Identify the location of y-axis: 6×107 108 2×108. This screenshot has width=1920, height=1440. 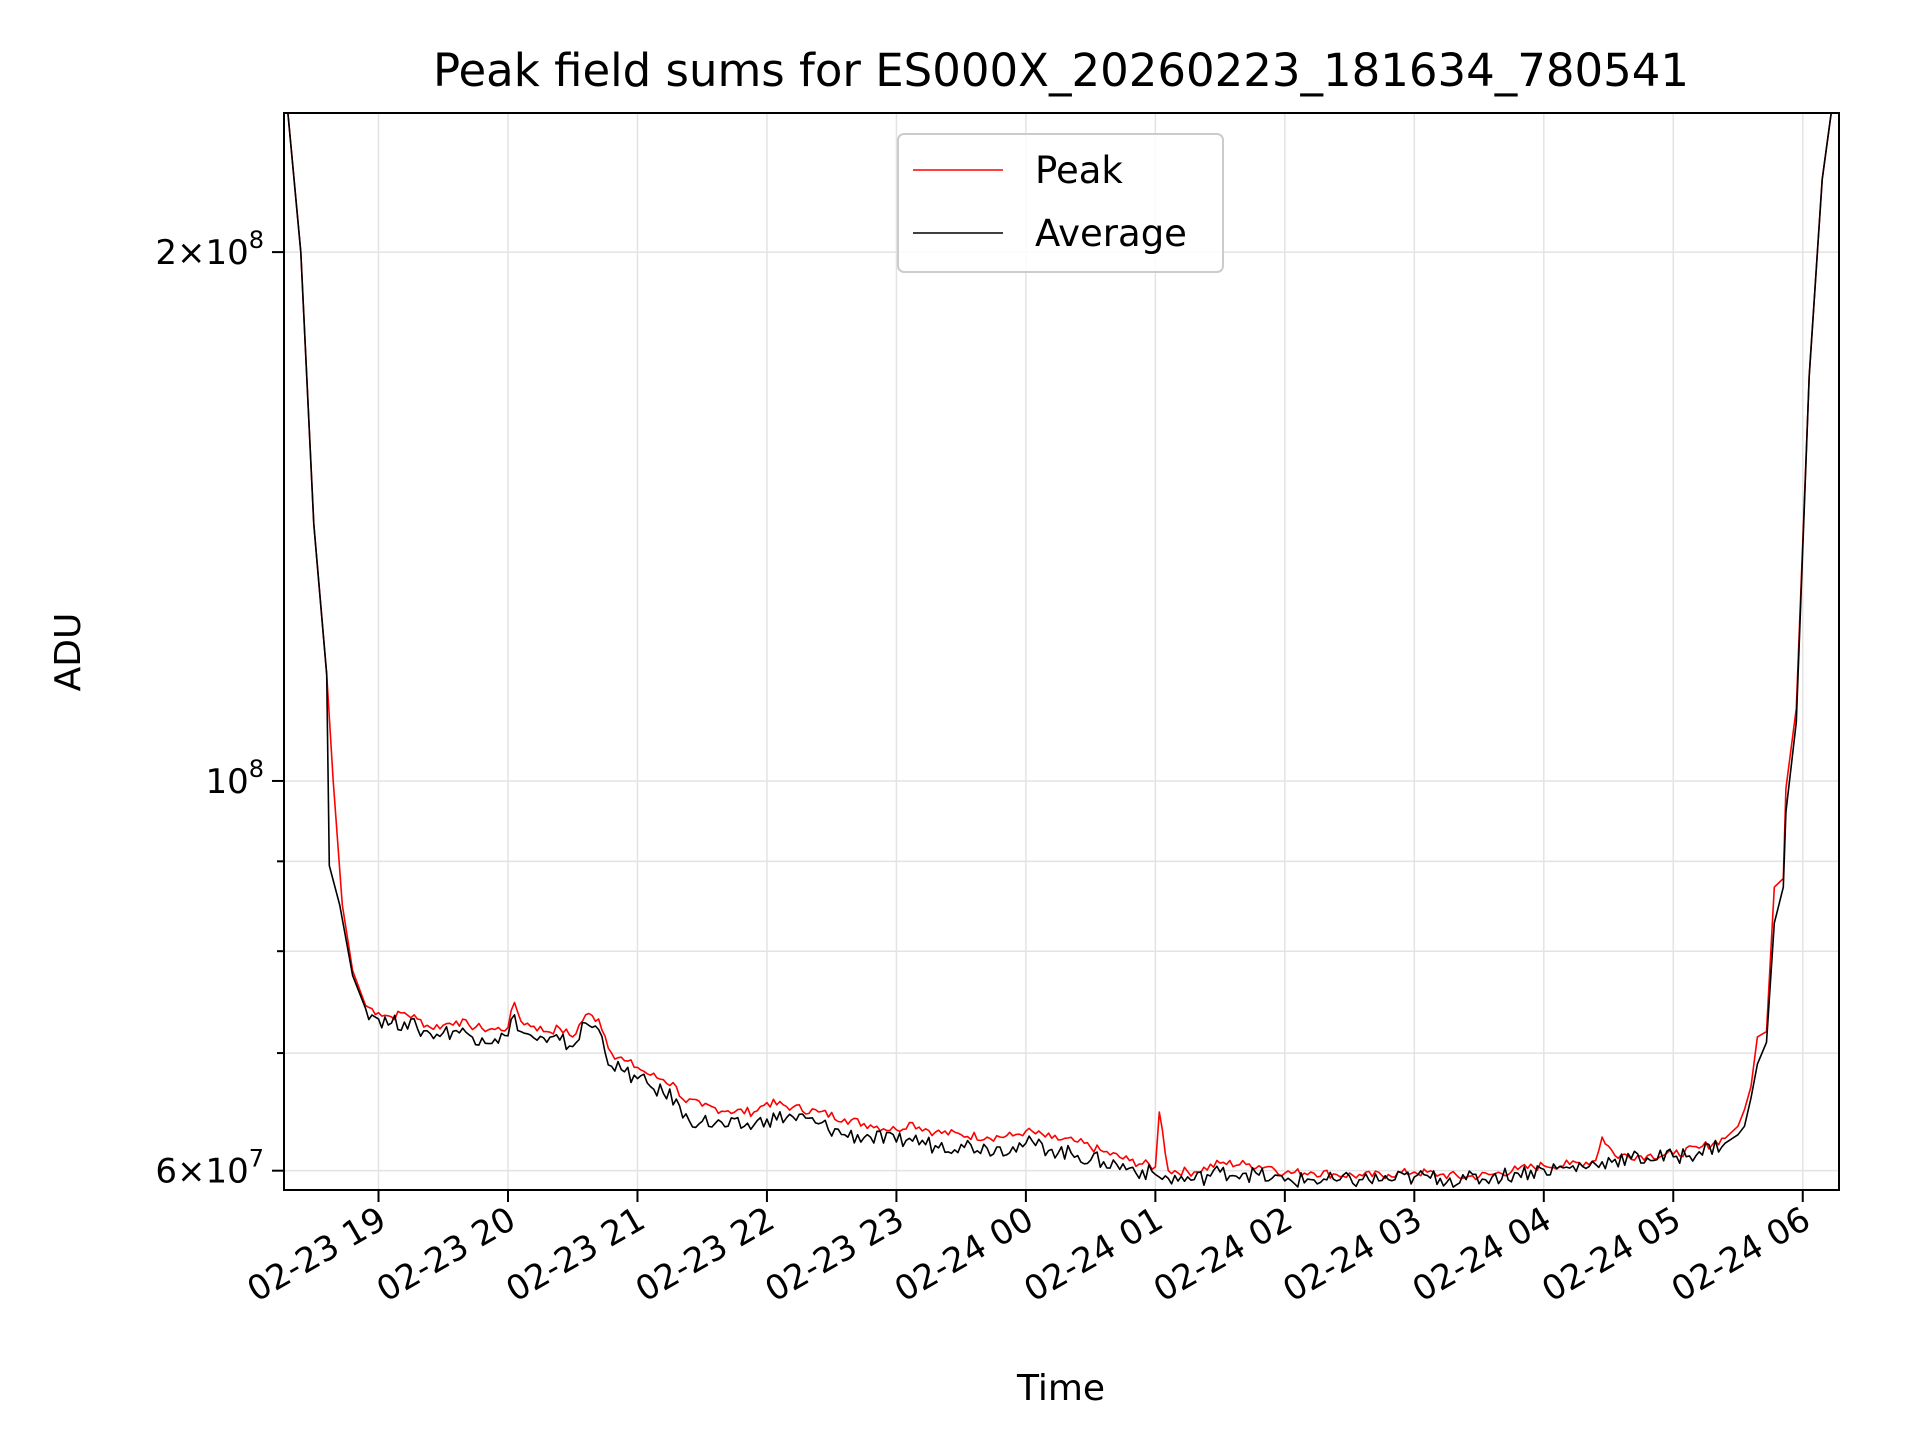
(219, 709).